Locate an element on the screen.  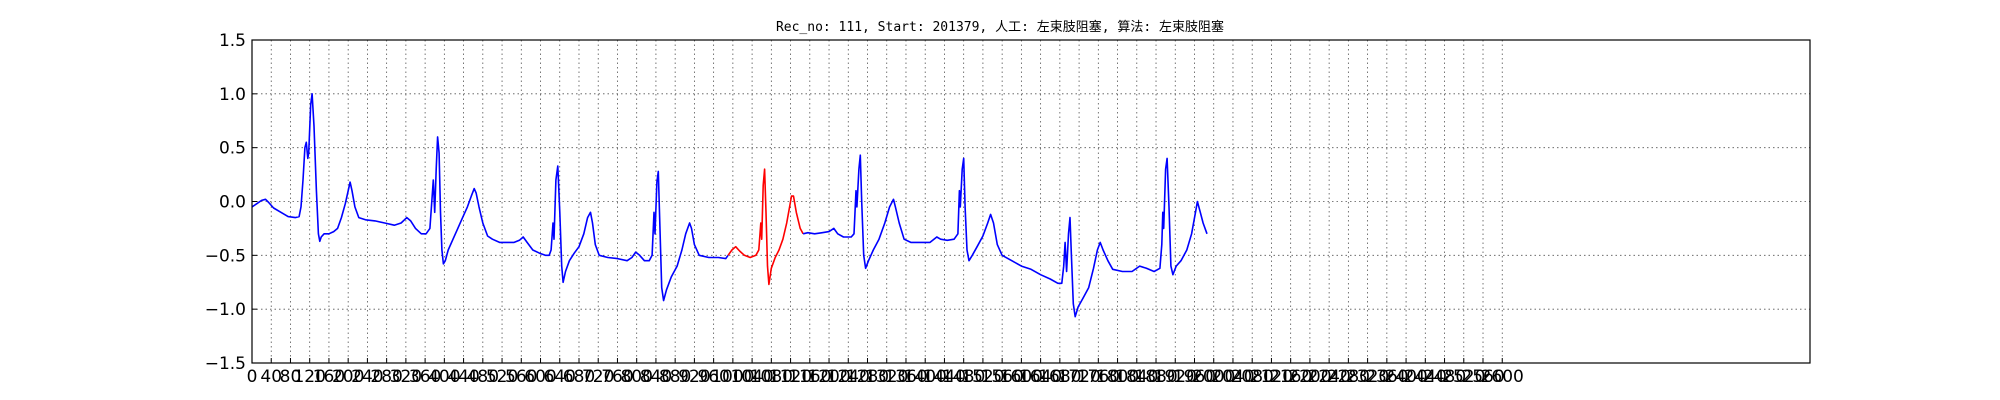
x-tick-label: 2000 is located at coordinates (1213, 377).